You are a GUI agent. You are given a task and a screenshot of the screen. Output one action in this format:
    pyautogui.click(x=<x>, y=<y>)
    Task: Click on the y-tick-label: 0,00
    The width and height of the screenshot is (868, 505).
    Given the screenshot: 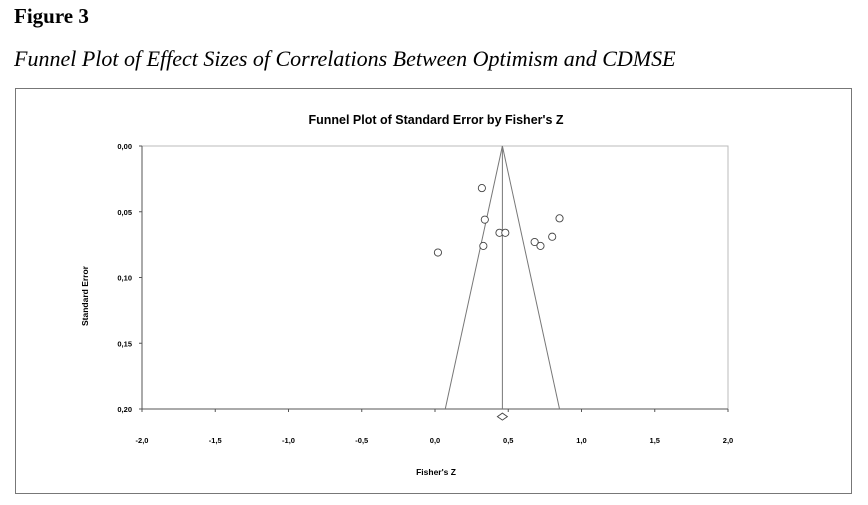 What is the action you would take?
    pyautogui.click(x=124, y=146)
    